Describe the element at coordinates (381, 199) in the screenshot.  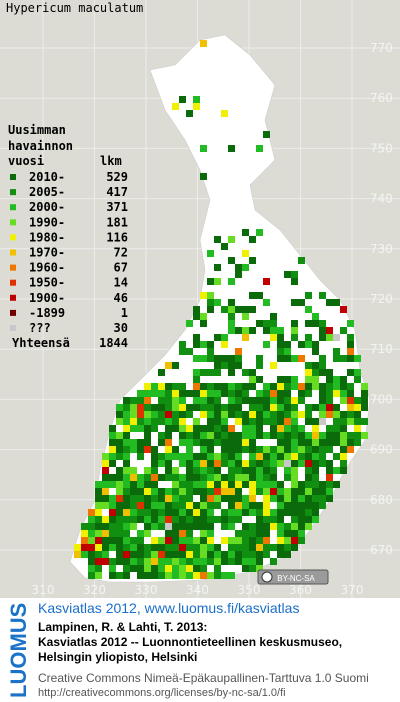
I see `y-tick-label: 740` at that location.